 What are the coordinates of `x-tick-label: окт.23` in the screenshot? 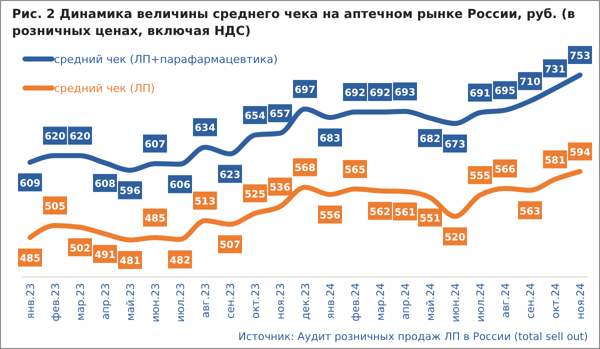 It's located at (256, 301).